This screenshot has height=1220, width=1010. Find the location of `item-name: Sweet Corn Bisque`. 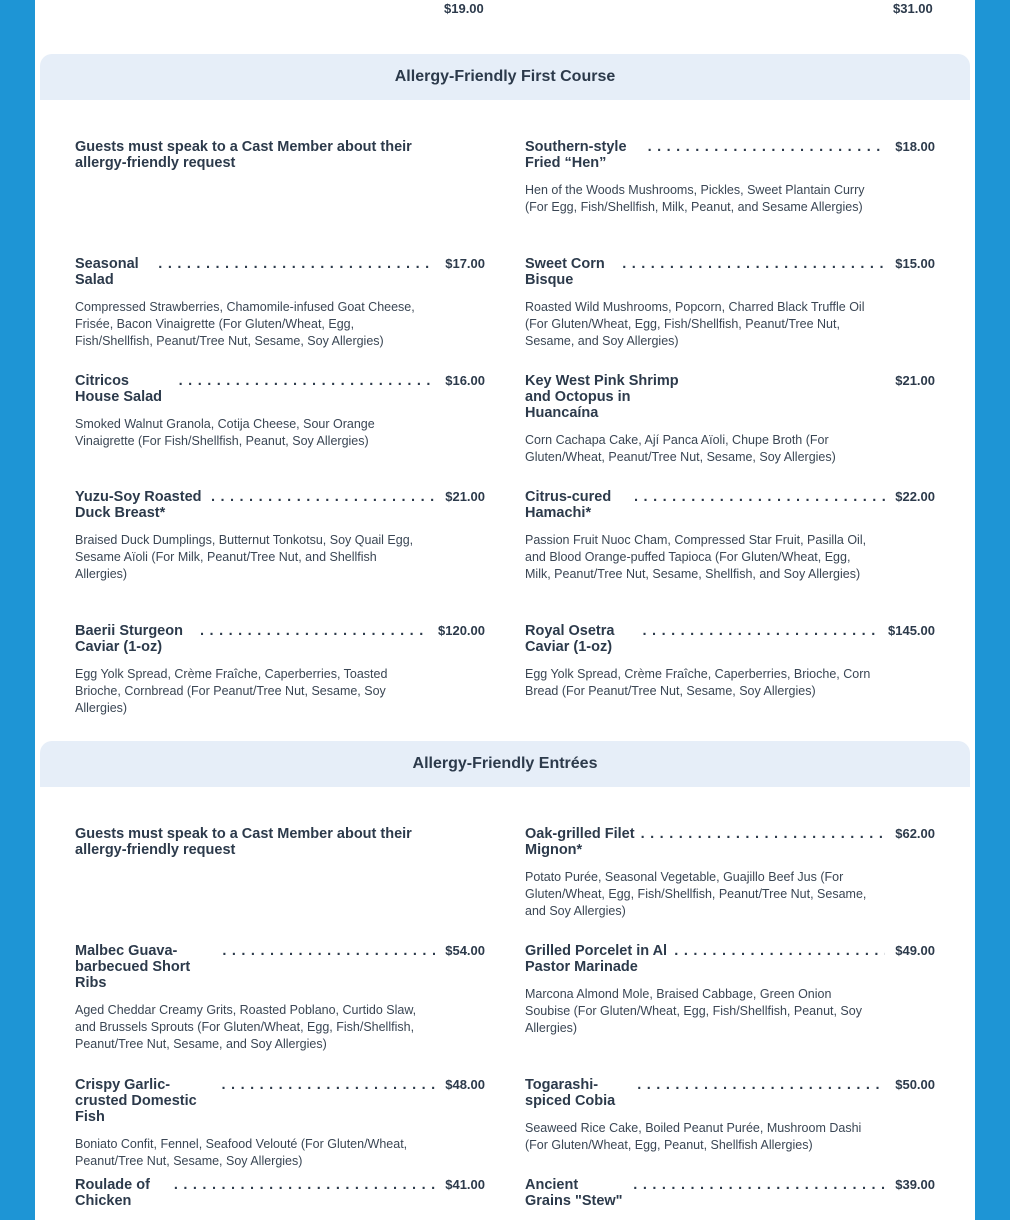

item-name: Sweet Corn Bisque is located at coordinates (565, 272).